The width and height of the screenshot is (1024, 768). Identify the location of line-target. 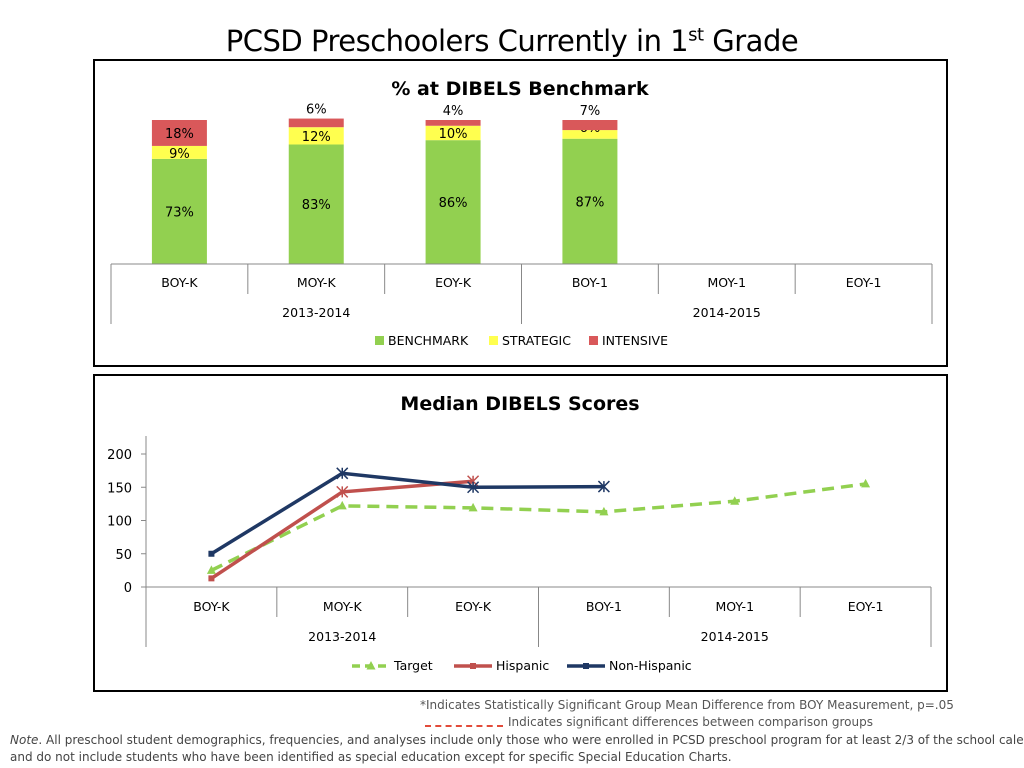
(538, 527).